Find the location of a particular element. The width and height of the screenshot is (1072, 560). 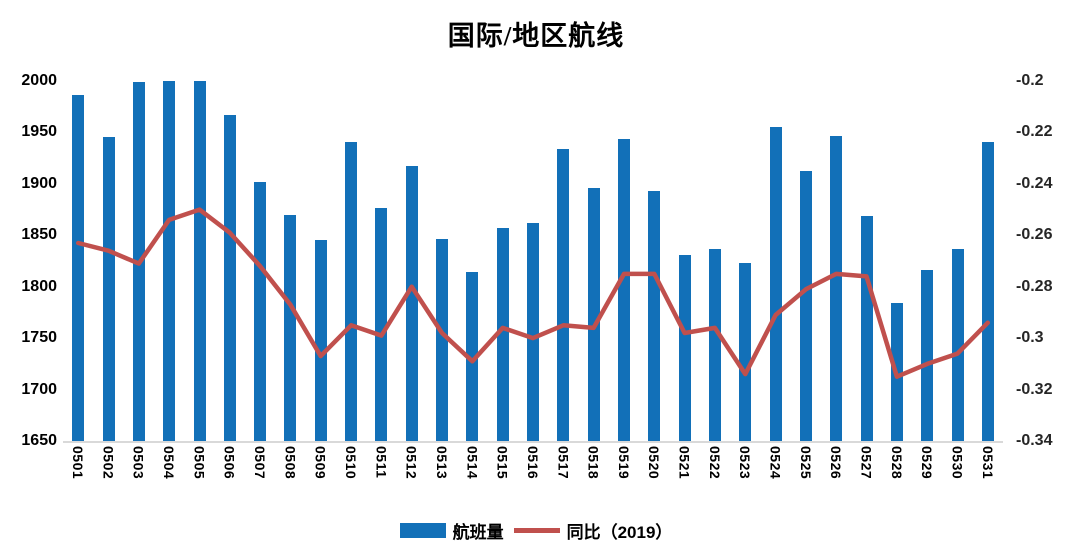

chart-title: 国际/地区航线 is located at coordinates (536, 36).